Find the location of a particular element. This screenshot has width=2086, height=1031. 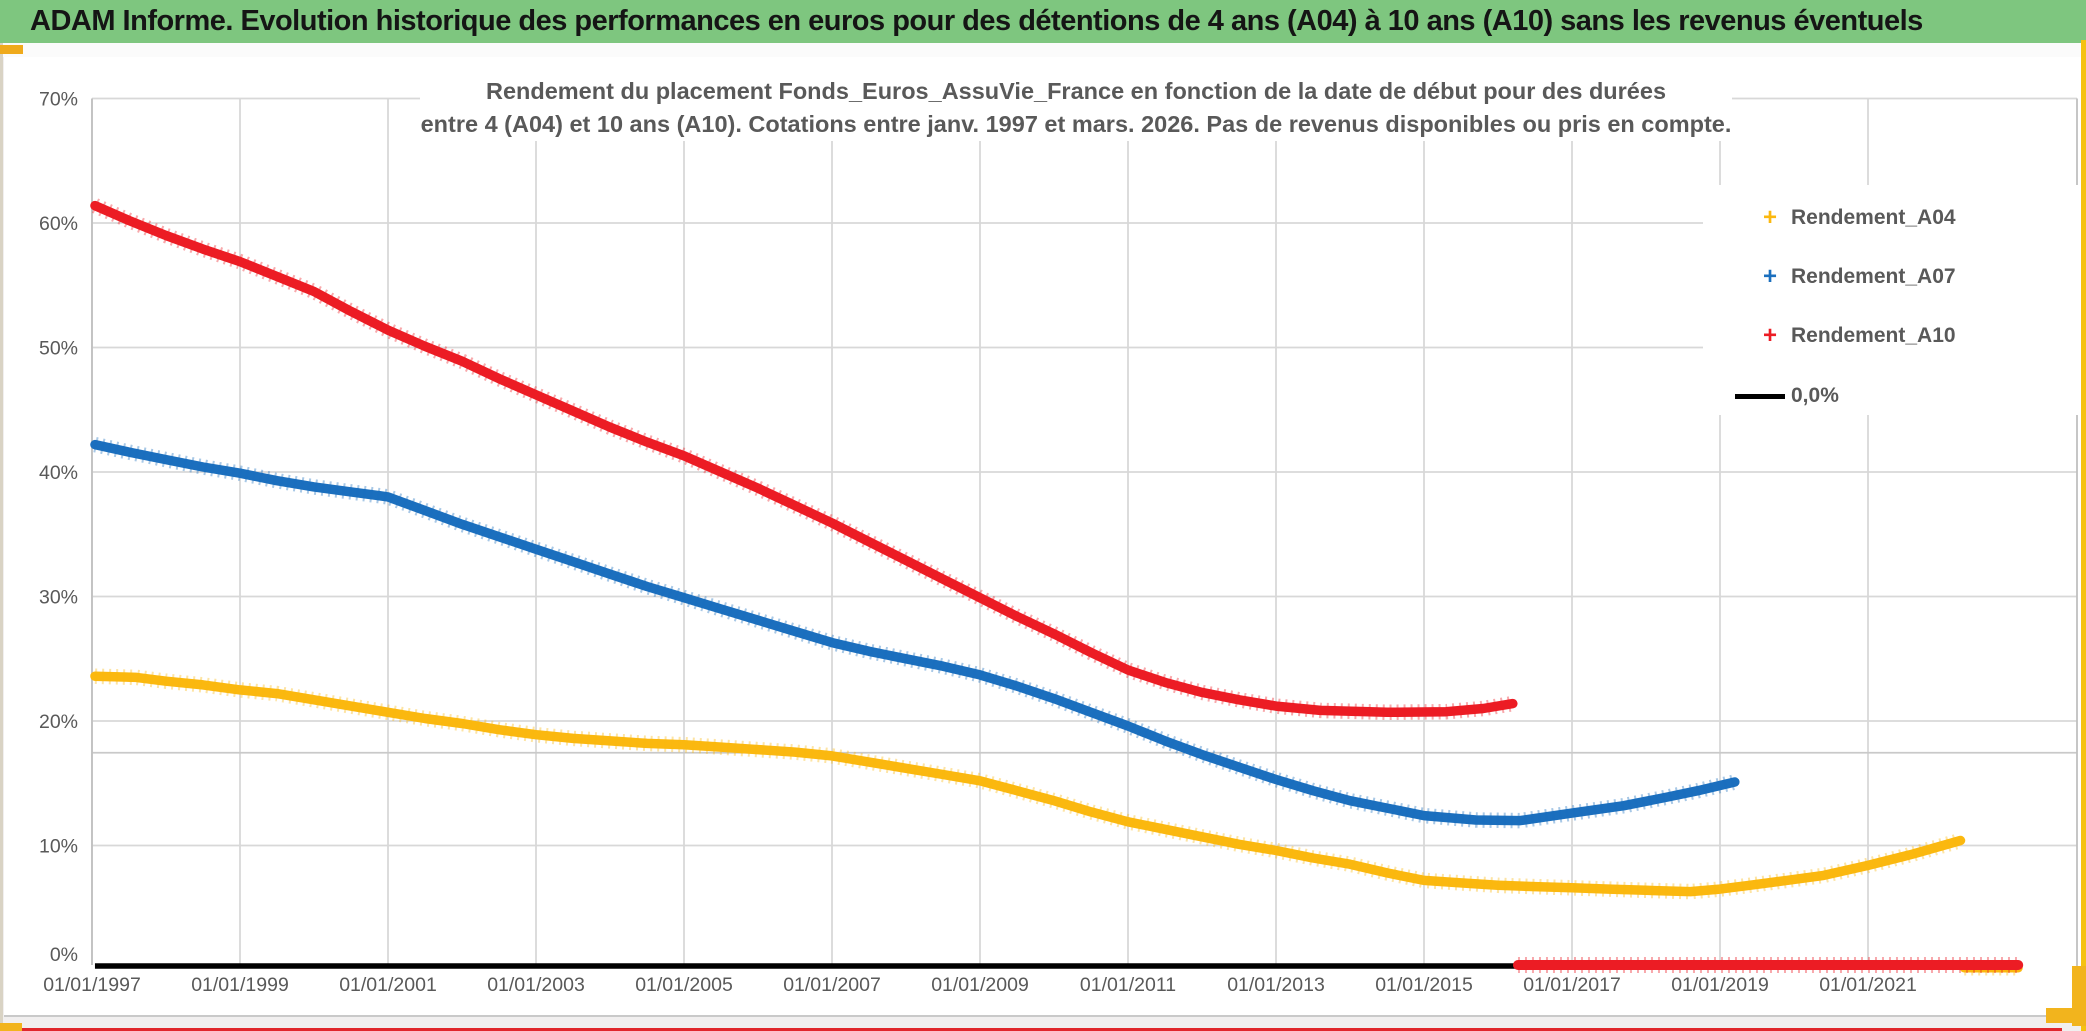

x-axis-tick-label: 01/01/2011 is located at coordinates (1128, 985).